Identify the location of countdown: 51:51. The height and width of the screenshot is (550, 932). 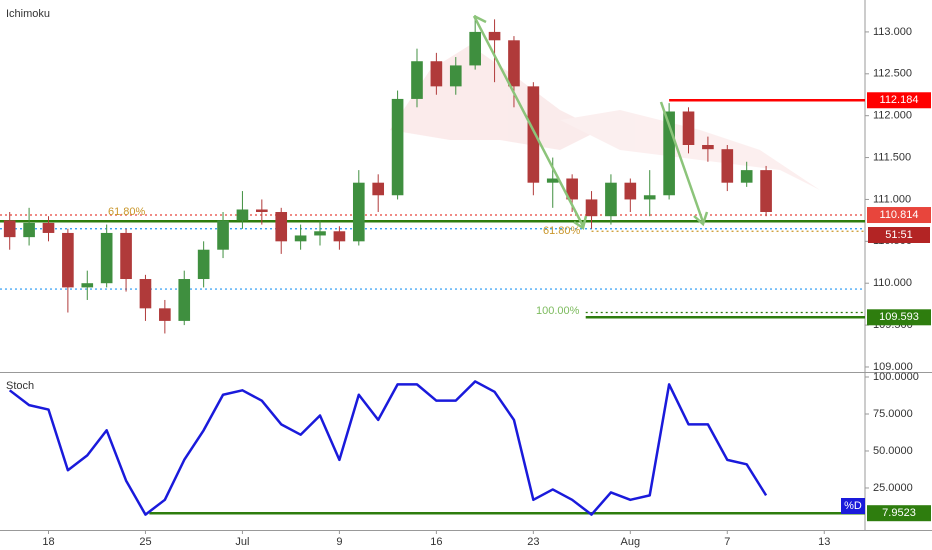
(899, 235).